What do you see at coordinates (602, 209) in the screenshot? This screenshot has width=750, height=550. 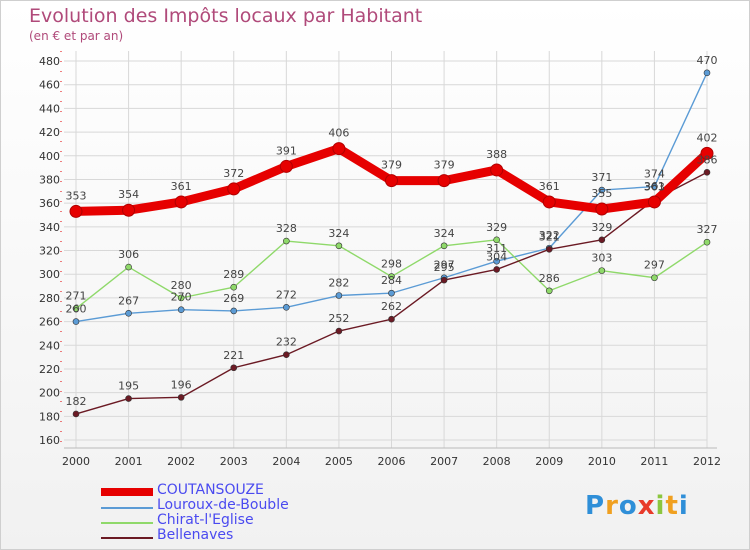 I see `data-point-coutansouze-2010` at bounding box center [602, 209].